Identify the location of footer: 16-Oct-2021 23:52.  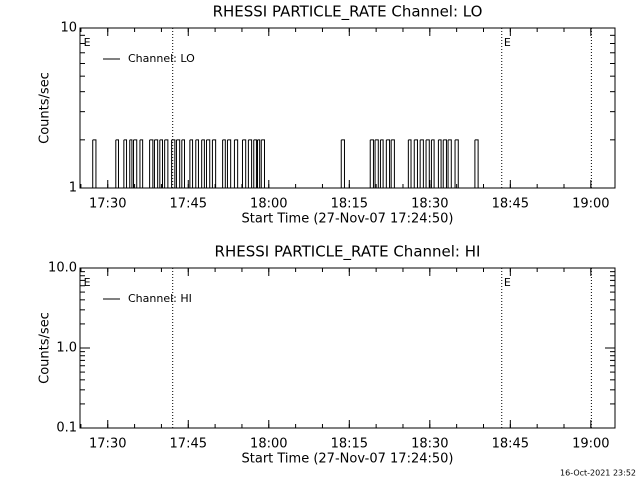
(598, 473).